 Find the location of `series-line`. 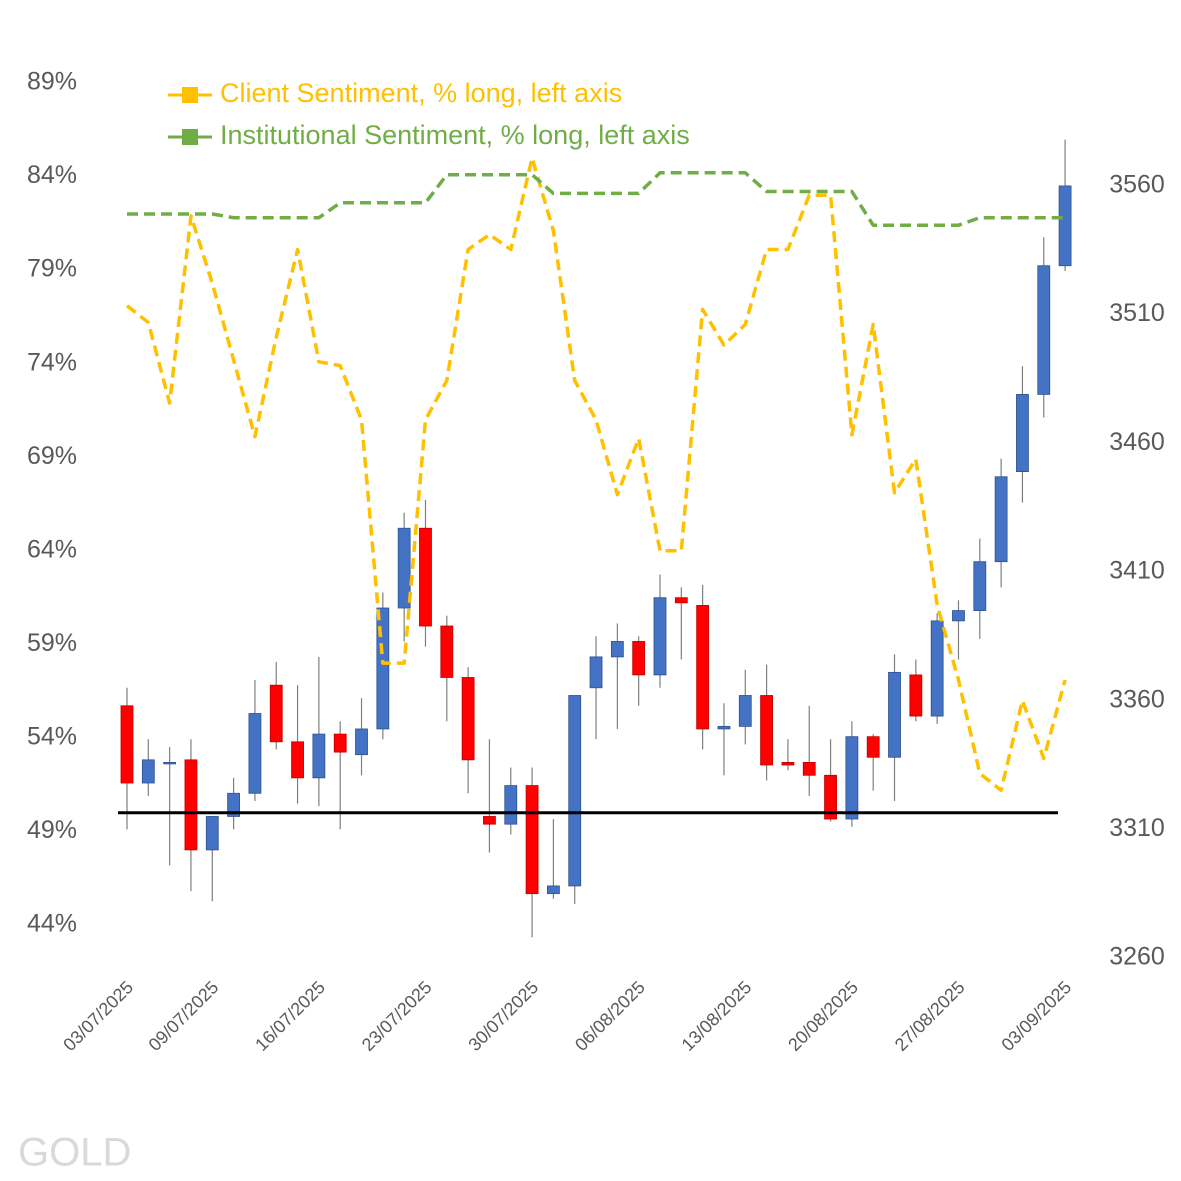

series-line is located at coordinates (596, 199).